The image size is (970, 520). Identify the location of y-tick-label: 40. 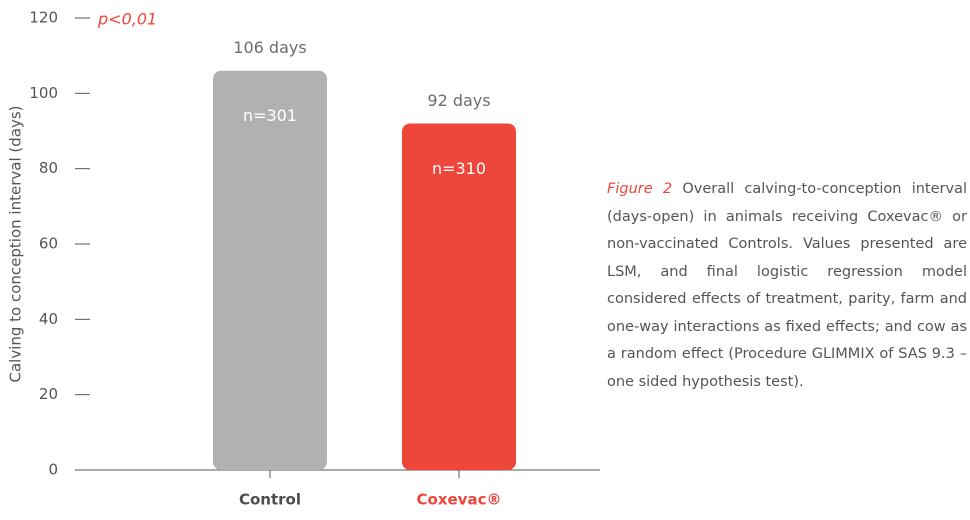
(48, 319).